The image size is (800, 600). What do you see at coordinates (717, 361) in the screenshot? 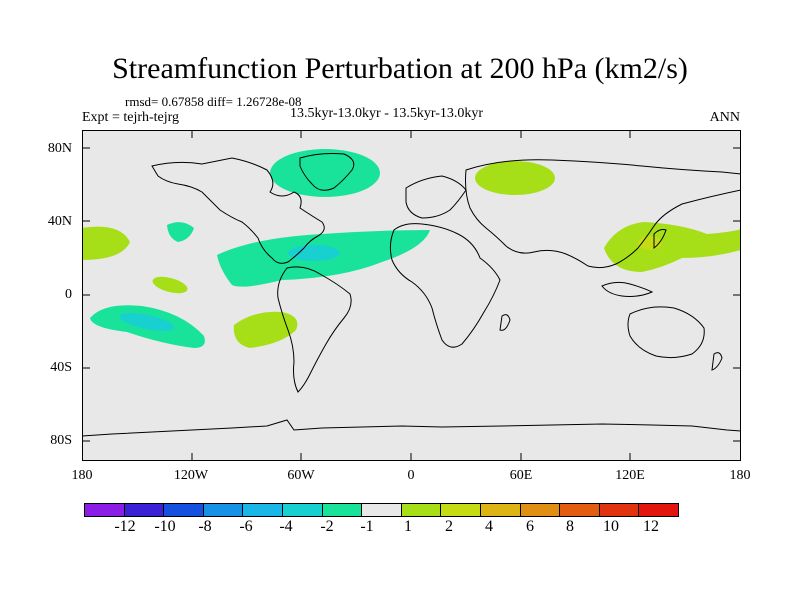
I see `new-zealand-coast` at bounding box center [717, 361].